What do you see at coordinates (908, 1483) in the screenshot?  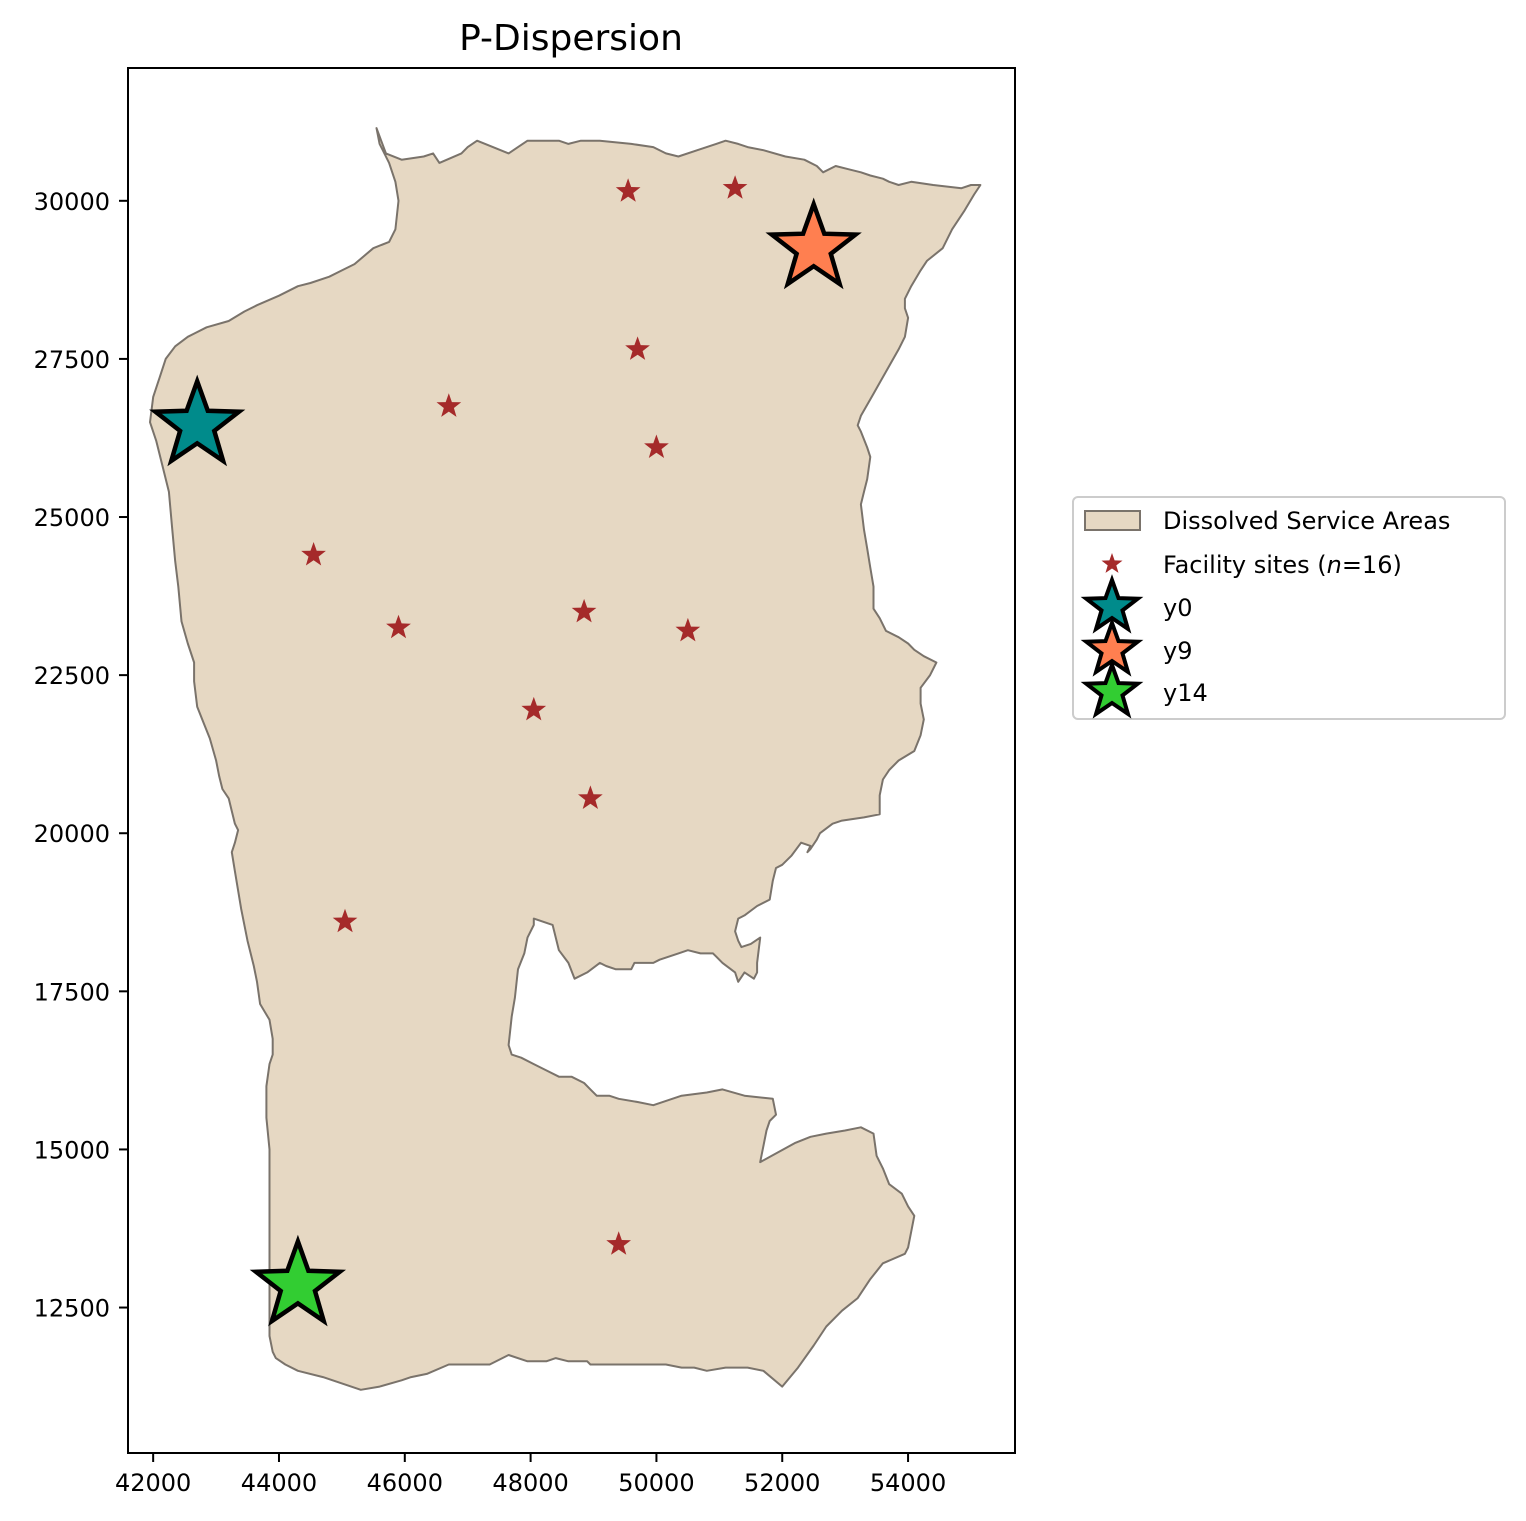 I see `x-tick-label: 54000` at bounding box center [908, 1483].